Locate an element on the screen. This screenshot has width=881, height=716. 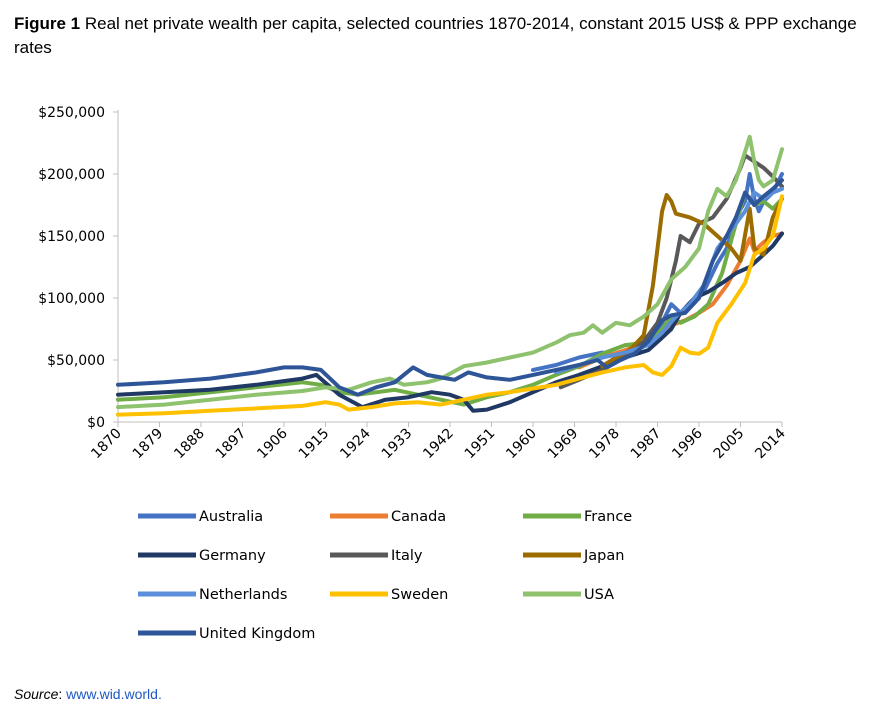
source-link: www.wid.world. is located at coordinates (114, 694).